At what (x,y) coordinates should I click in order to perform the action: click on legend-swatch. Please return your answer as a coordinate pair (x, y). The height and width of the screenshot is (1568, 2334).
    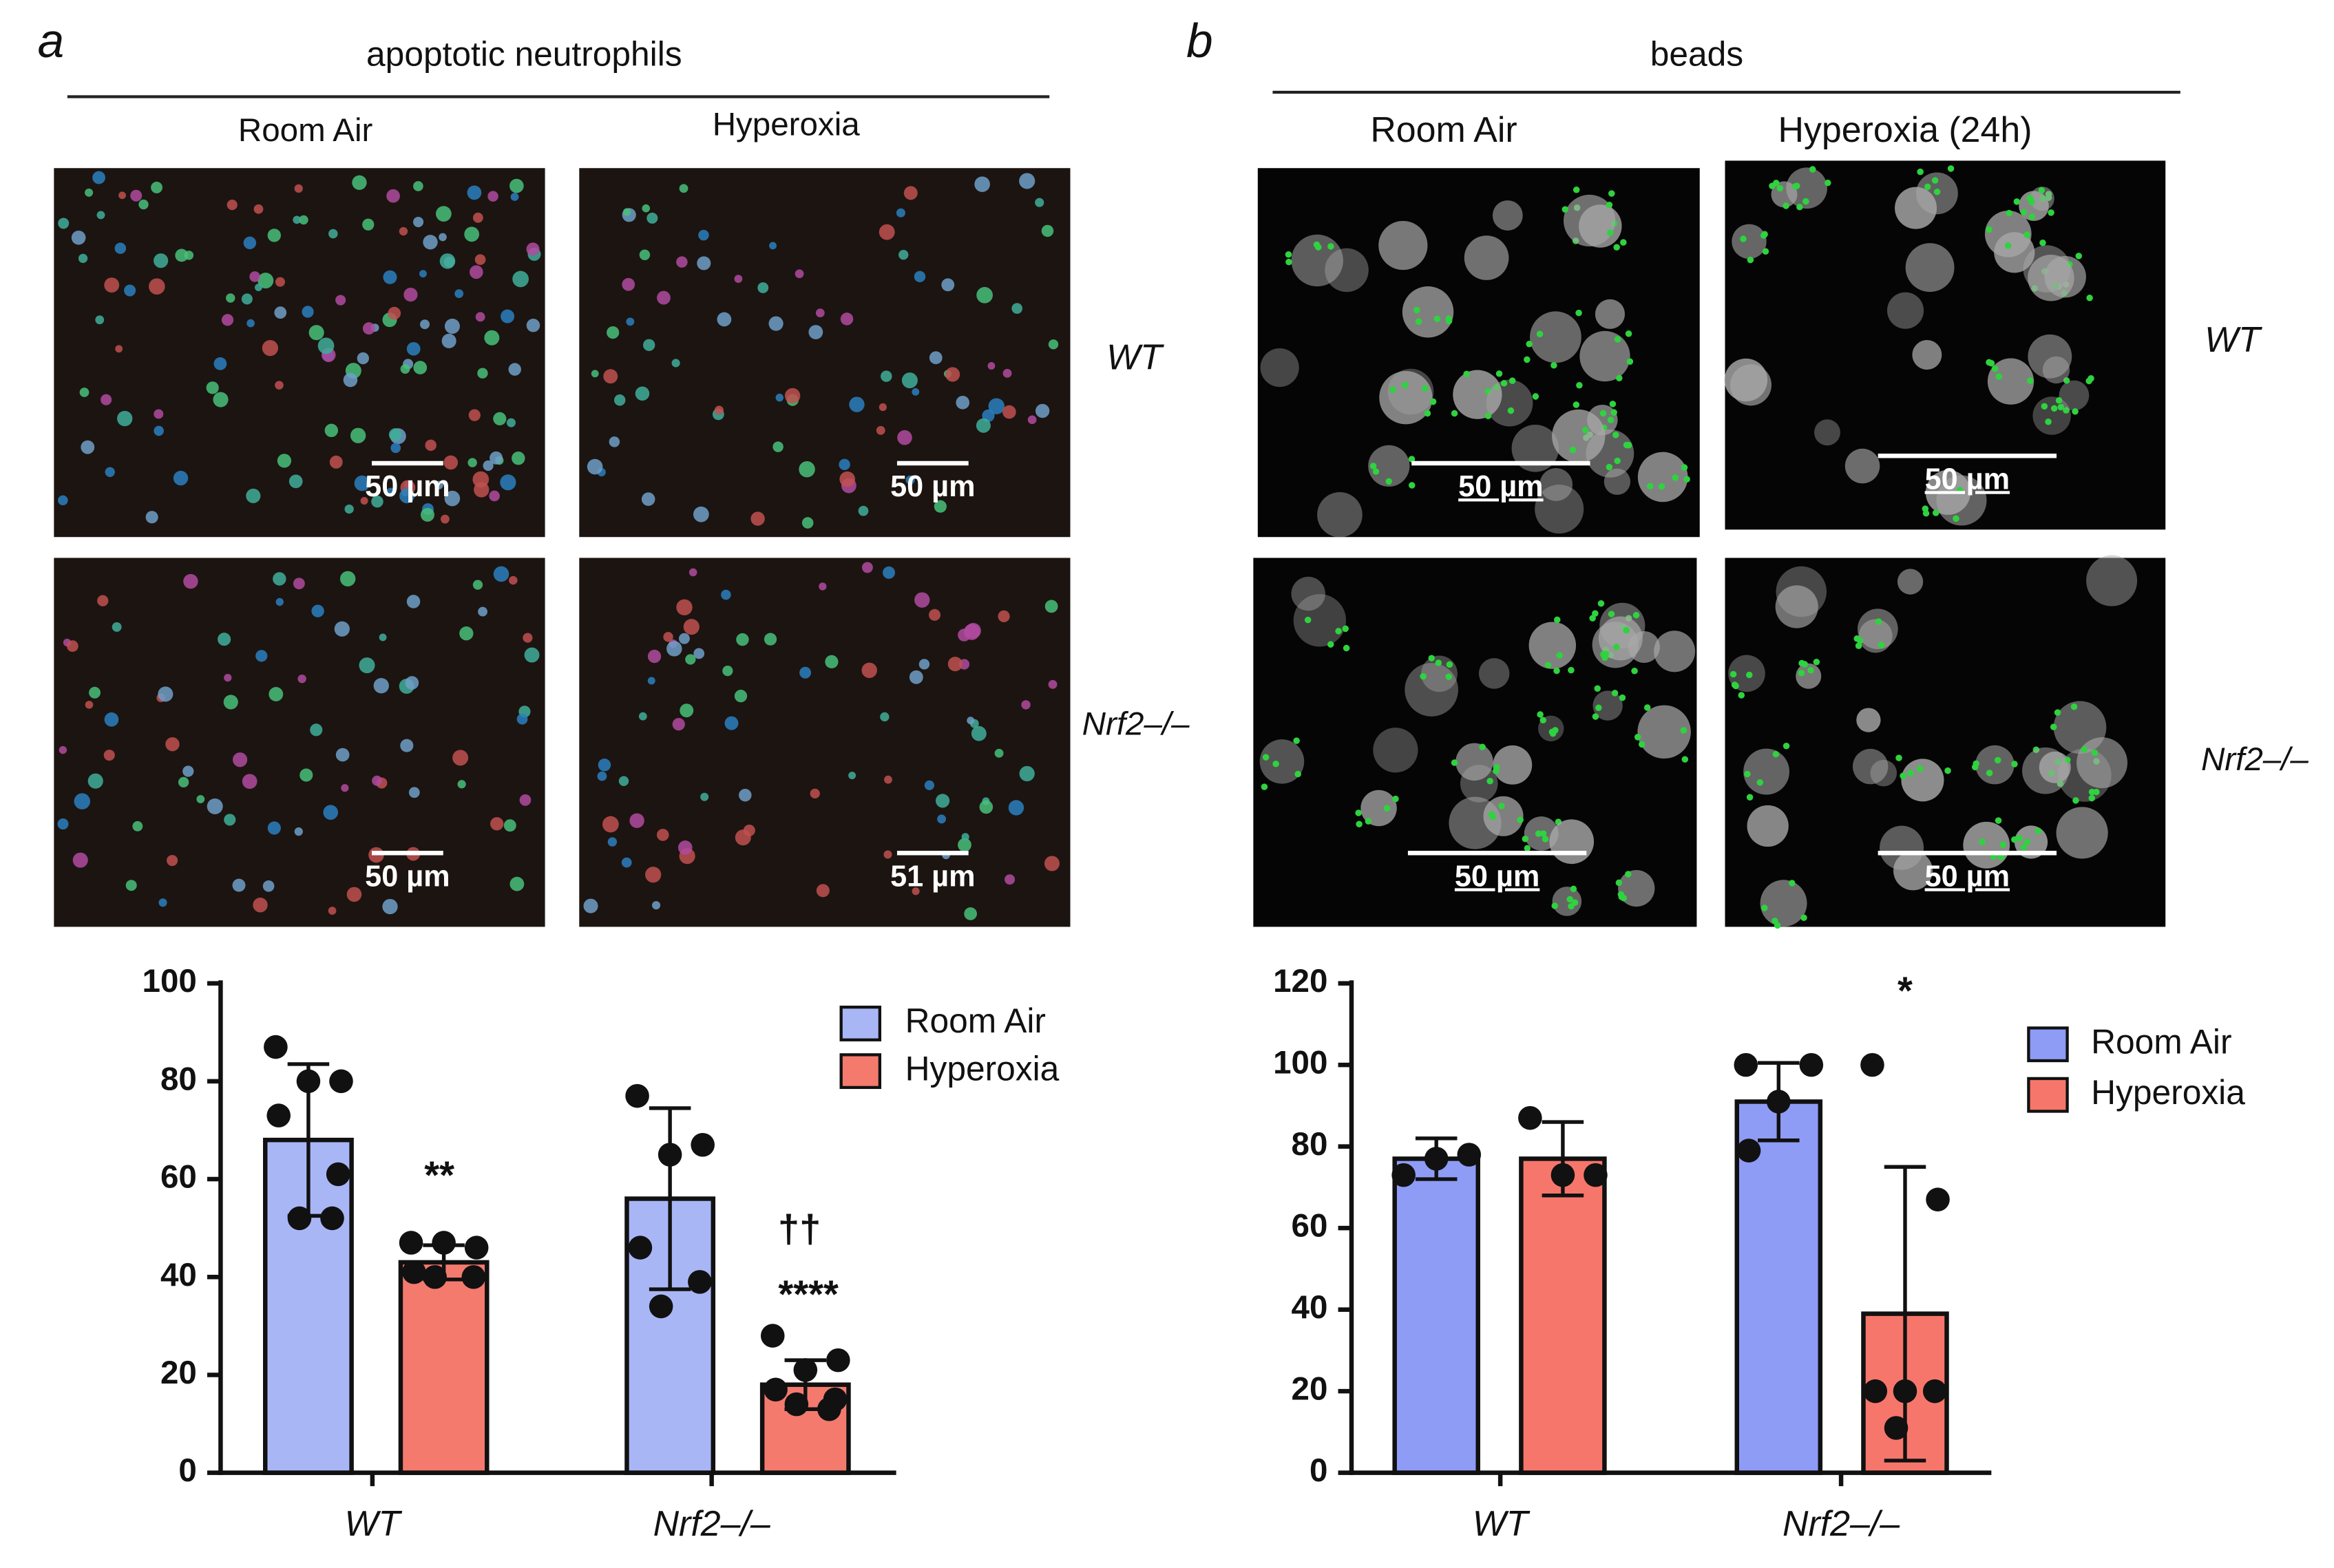
    Looking at the image, I should click on (2048, 1044).